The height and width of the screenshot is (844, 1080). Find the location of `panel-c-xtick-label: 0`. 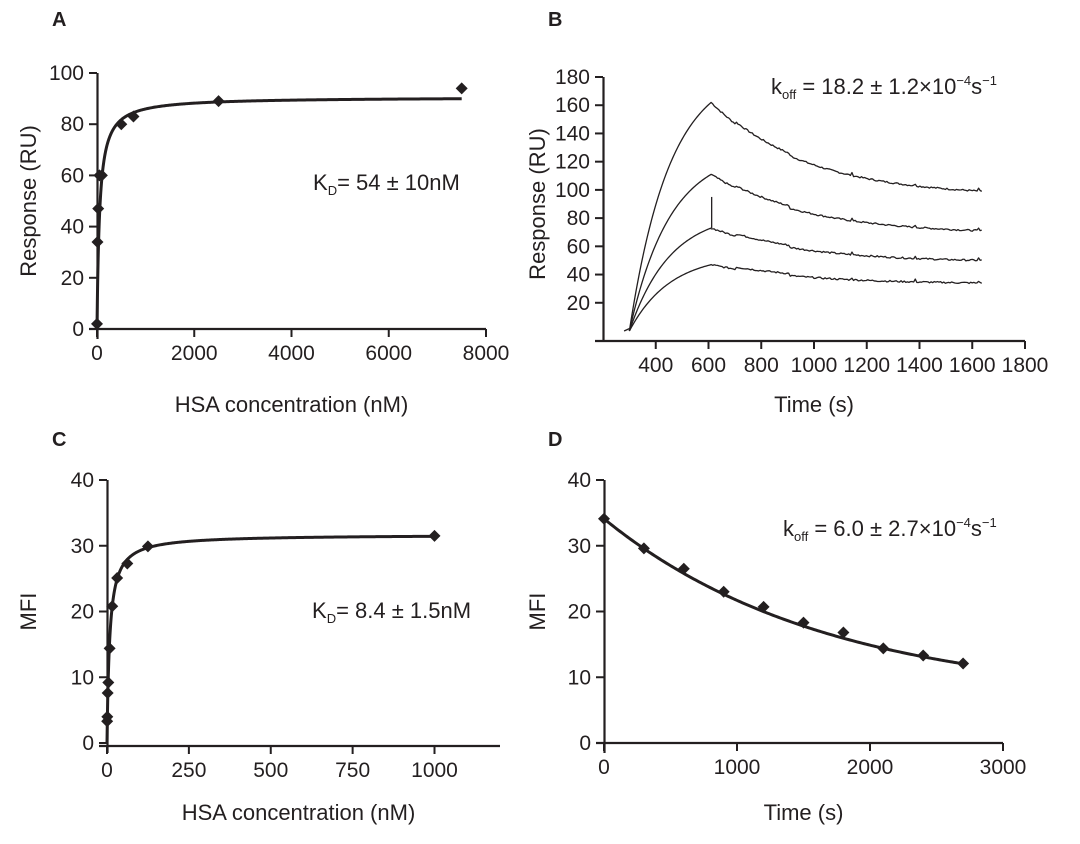

panel-c-xtick-label: 0 is located at coordinates (107, 770).